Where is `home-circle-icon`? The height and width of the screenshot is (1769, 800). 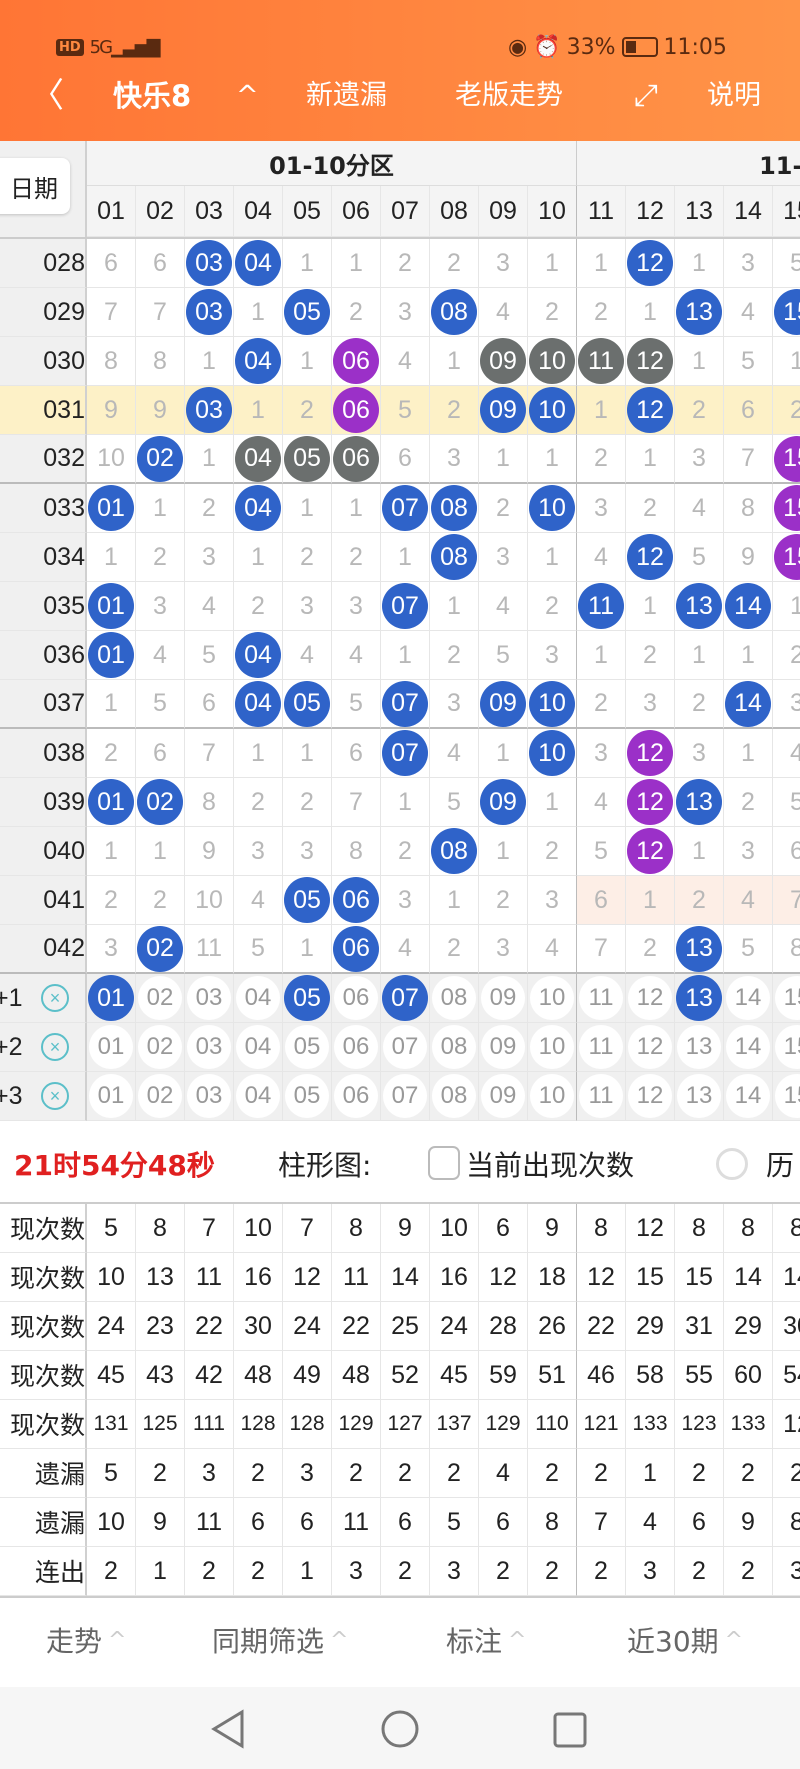 home-circle-icon is located at coordinates (400, 1729).